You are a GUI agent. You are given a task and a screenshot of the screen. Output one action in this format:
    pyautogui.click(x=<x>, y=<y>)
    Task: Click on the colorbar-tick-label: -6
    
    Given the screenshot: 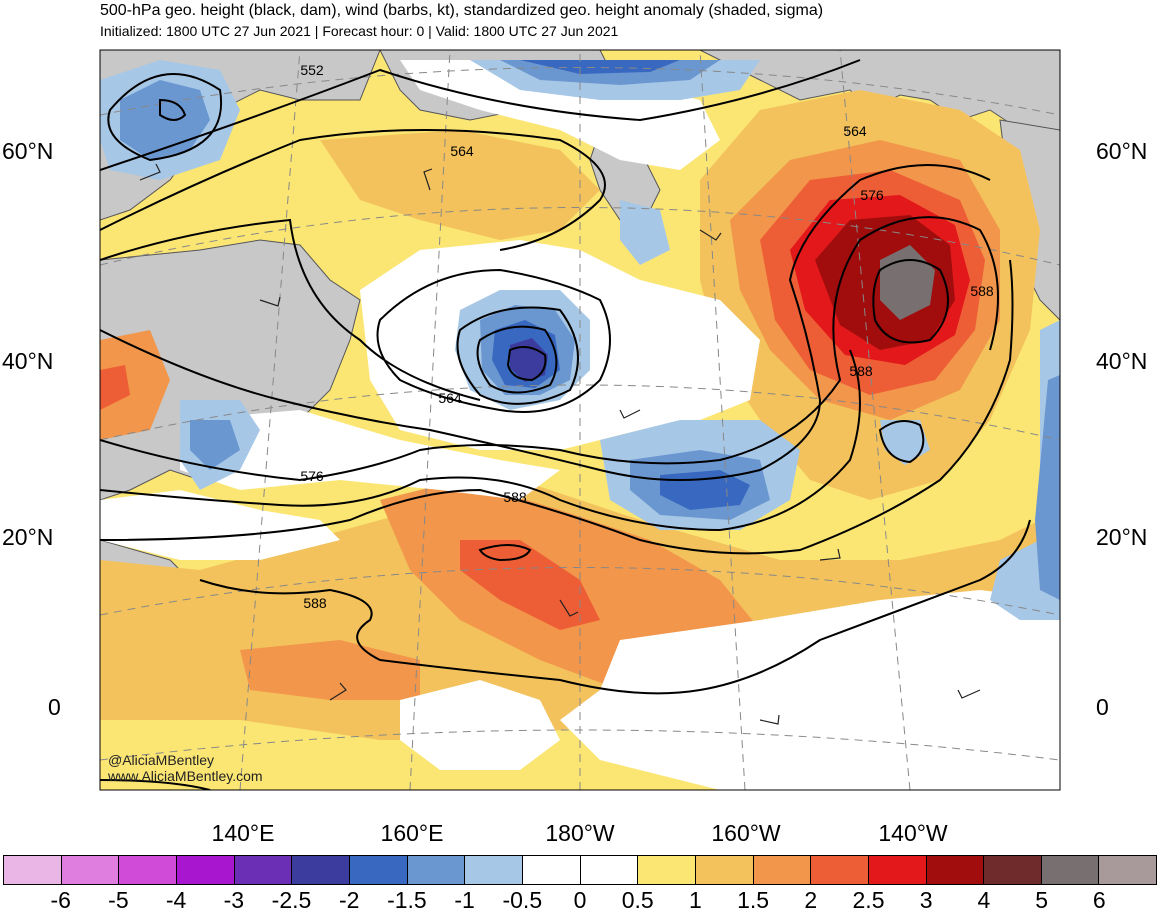 What is the action you would take?
    pyautogui.click(x=60, y=900)
    